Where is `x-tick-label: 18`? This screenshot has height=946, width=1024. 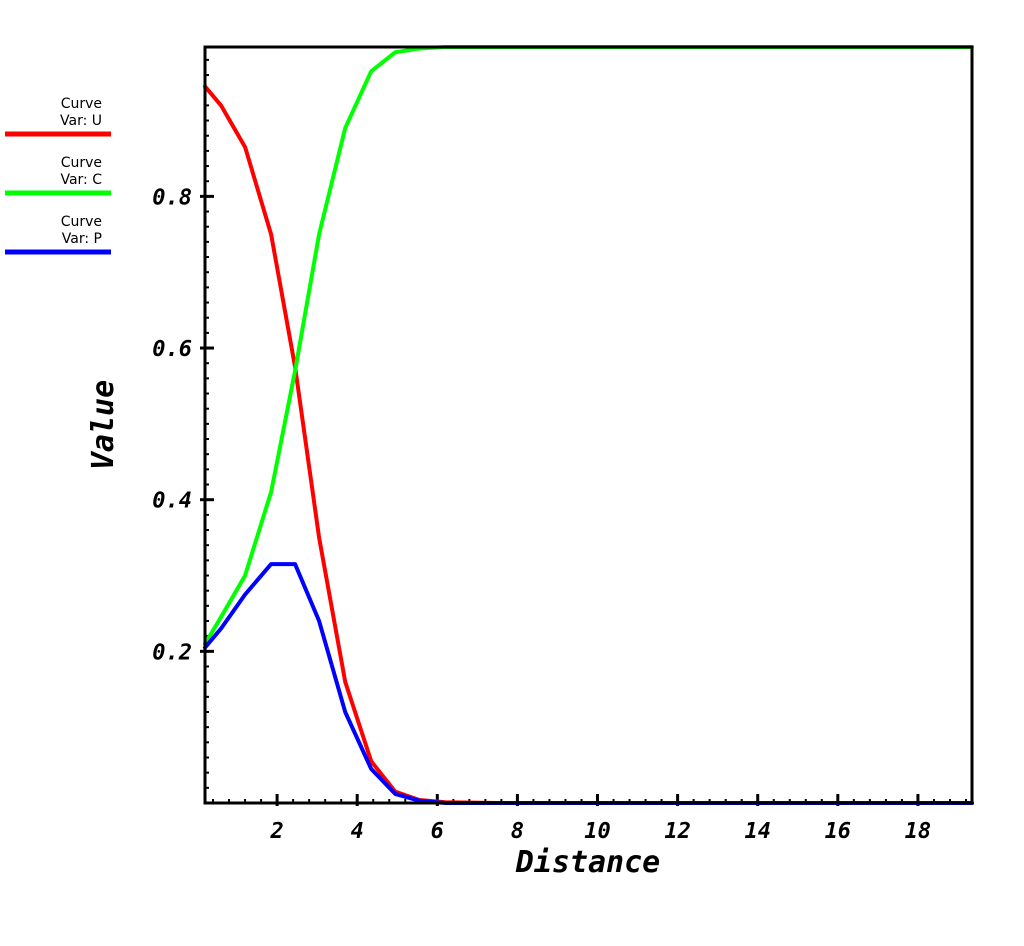 x-tick-label: 18 is located at coordinates (918, 831).